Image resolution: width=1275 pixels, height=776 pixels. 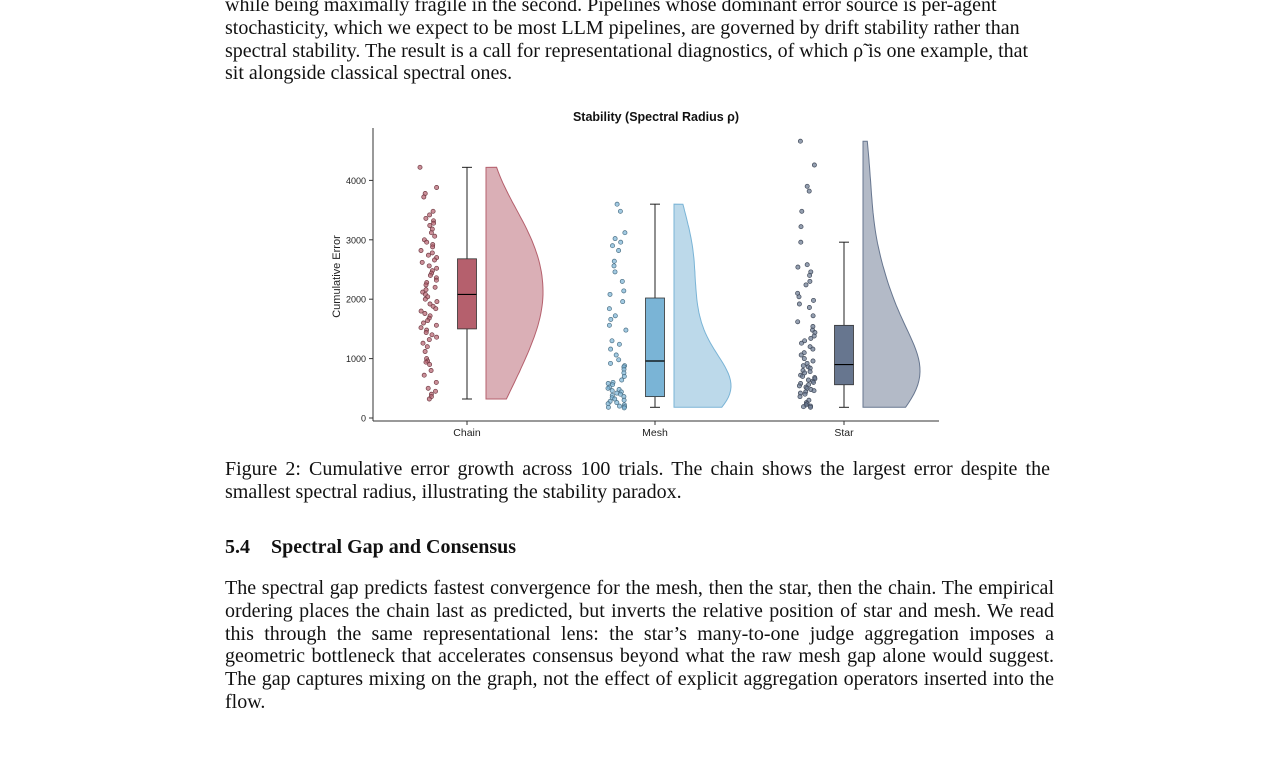 I want to click on y-tick-label: 4000, so click(x=356, y=181).